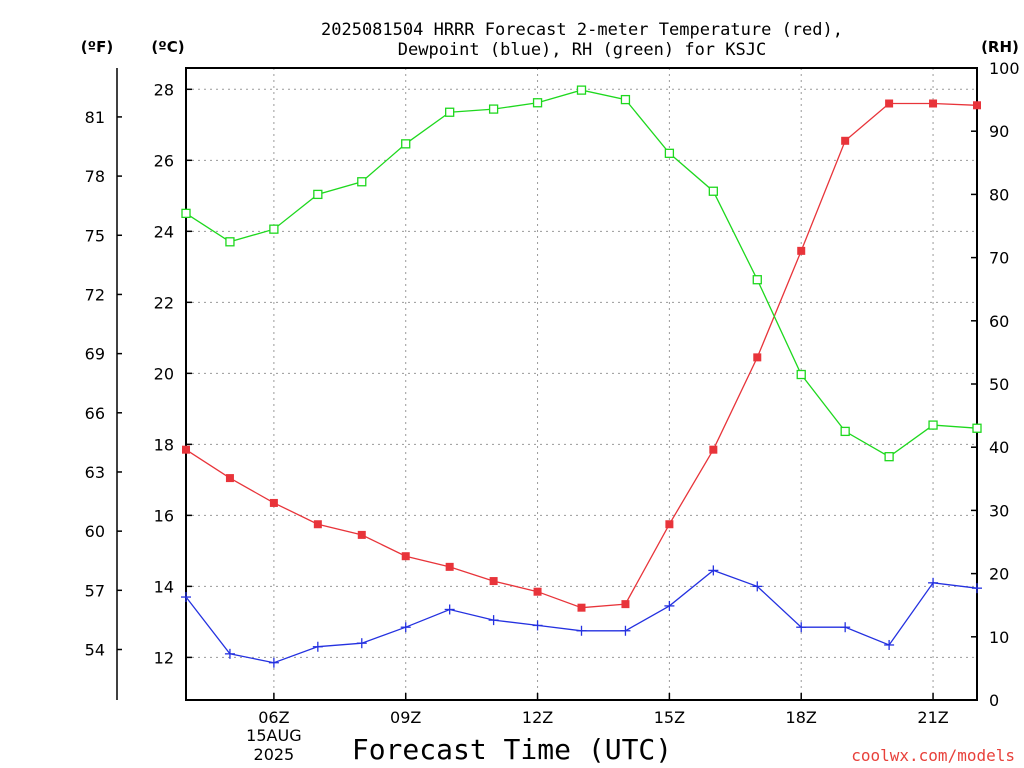 The height and width of the screenshot is (768, 1024). What do you see at coordinates (999, 637) in the screenshot?
I see `rh-tick-label: 10` at bounding box center [999, 637].